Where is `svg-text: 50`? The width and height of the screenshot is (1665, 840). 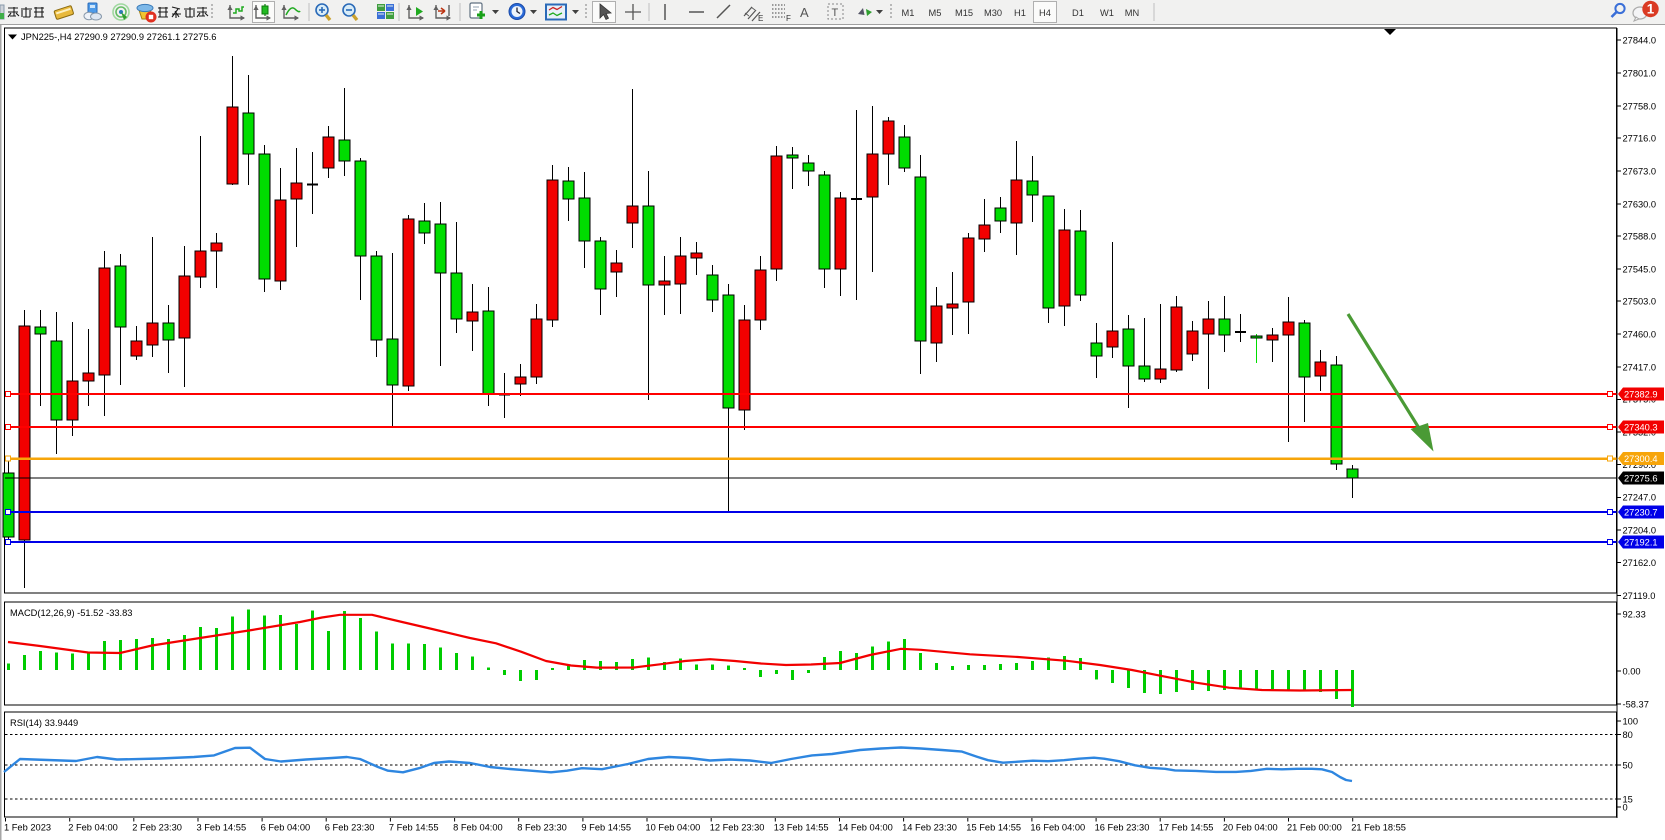
svg-text: 50 is located at coordinates (1628, 765).